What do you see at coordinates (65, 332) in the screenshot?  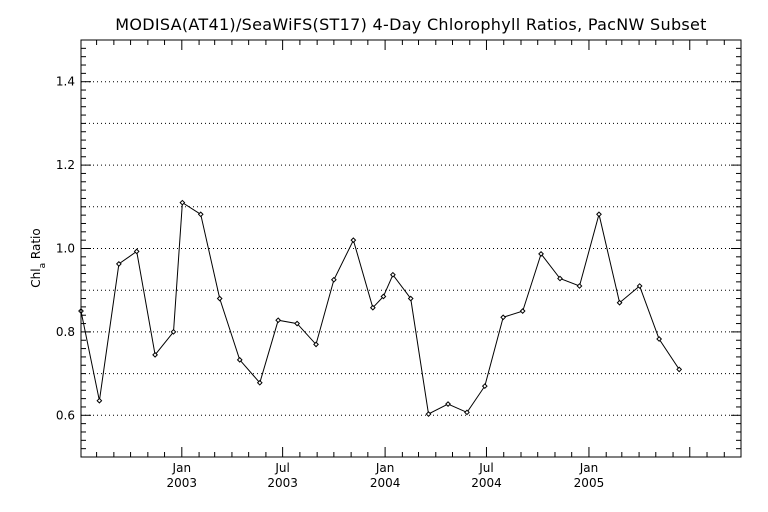 I see `y-tick-label: 0.8` at bounding box center [65, 332].